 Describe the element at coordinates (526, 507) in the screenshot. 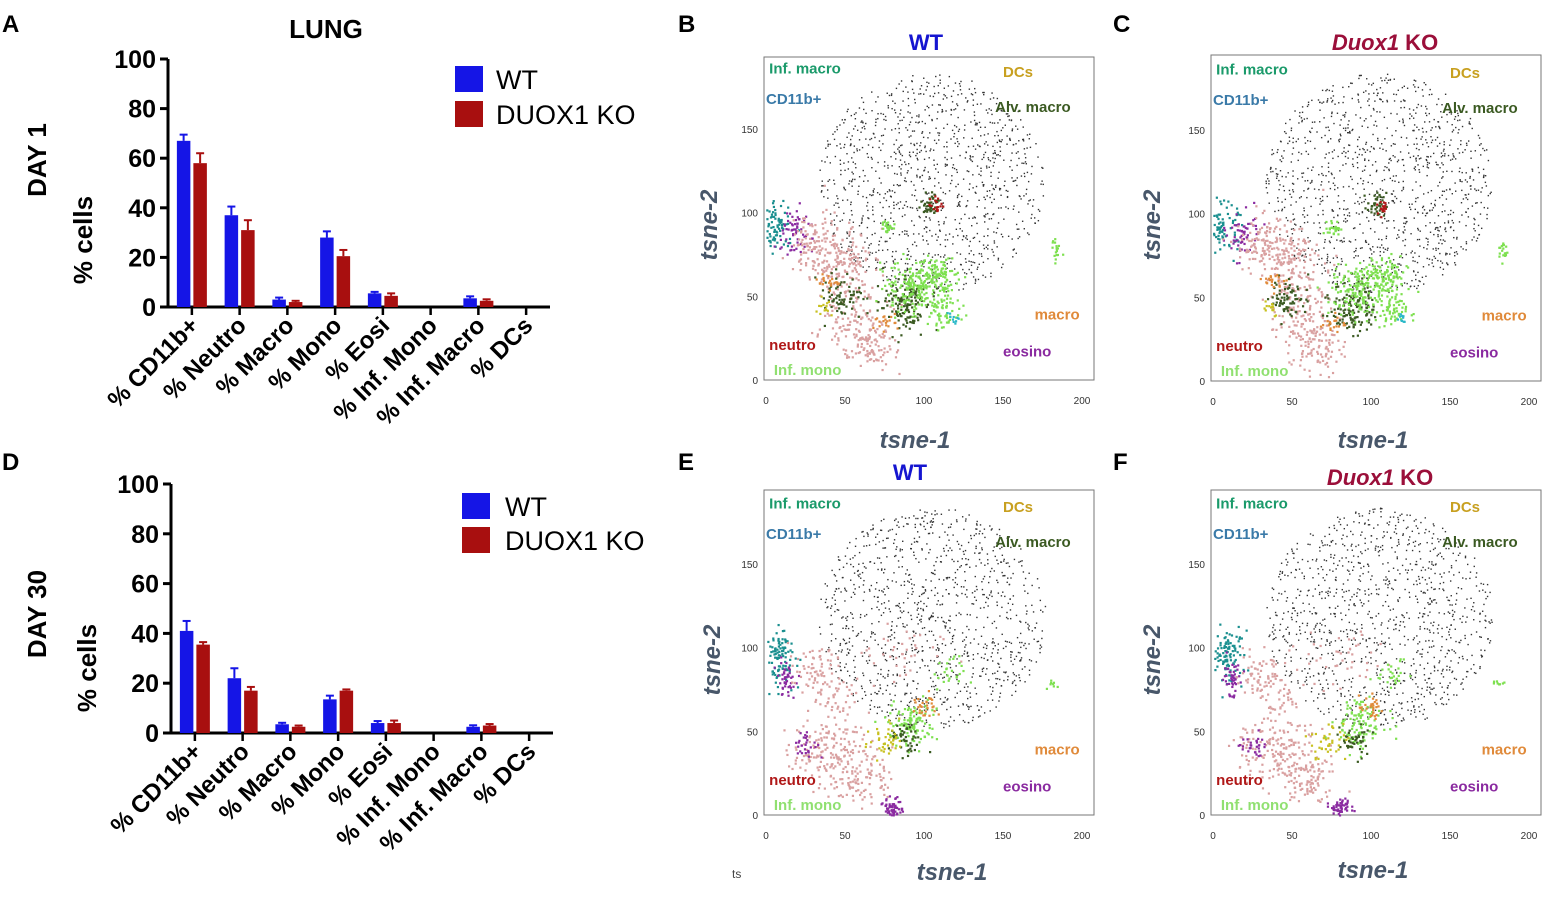

I see `legend-label-wt: WT` at that location.